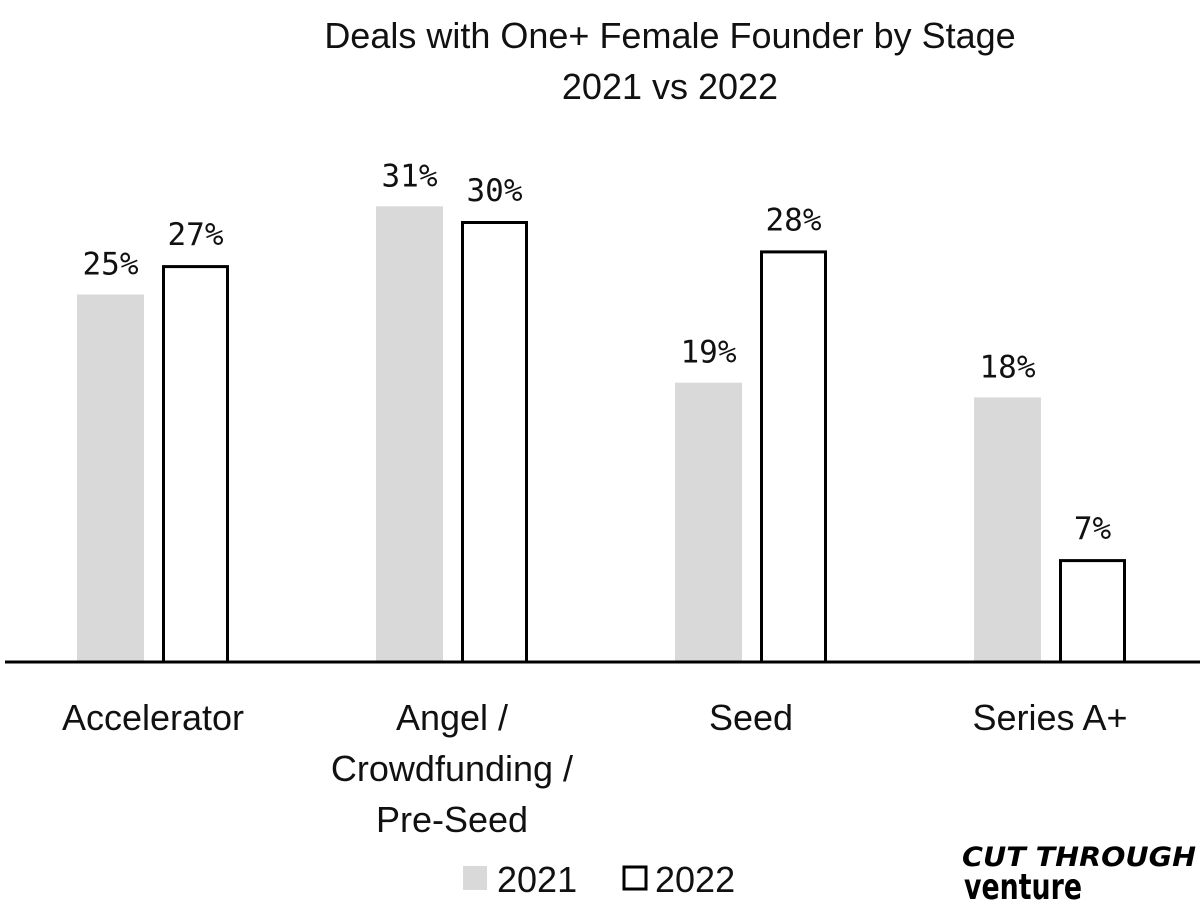 This screenshot has height=906, width=1200. What do you see at coordinates (452, 768) in the screenshot?
I see `category-label-1: Crowdfunding /` at bounding box center [452, 768].